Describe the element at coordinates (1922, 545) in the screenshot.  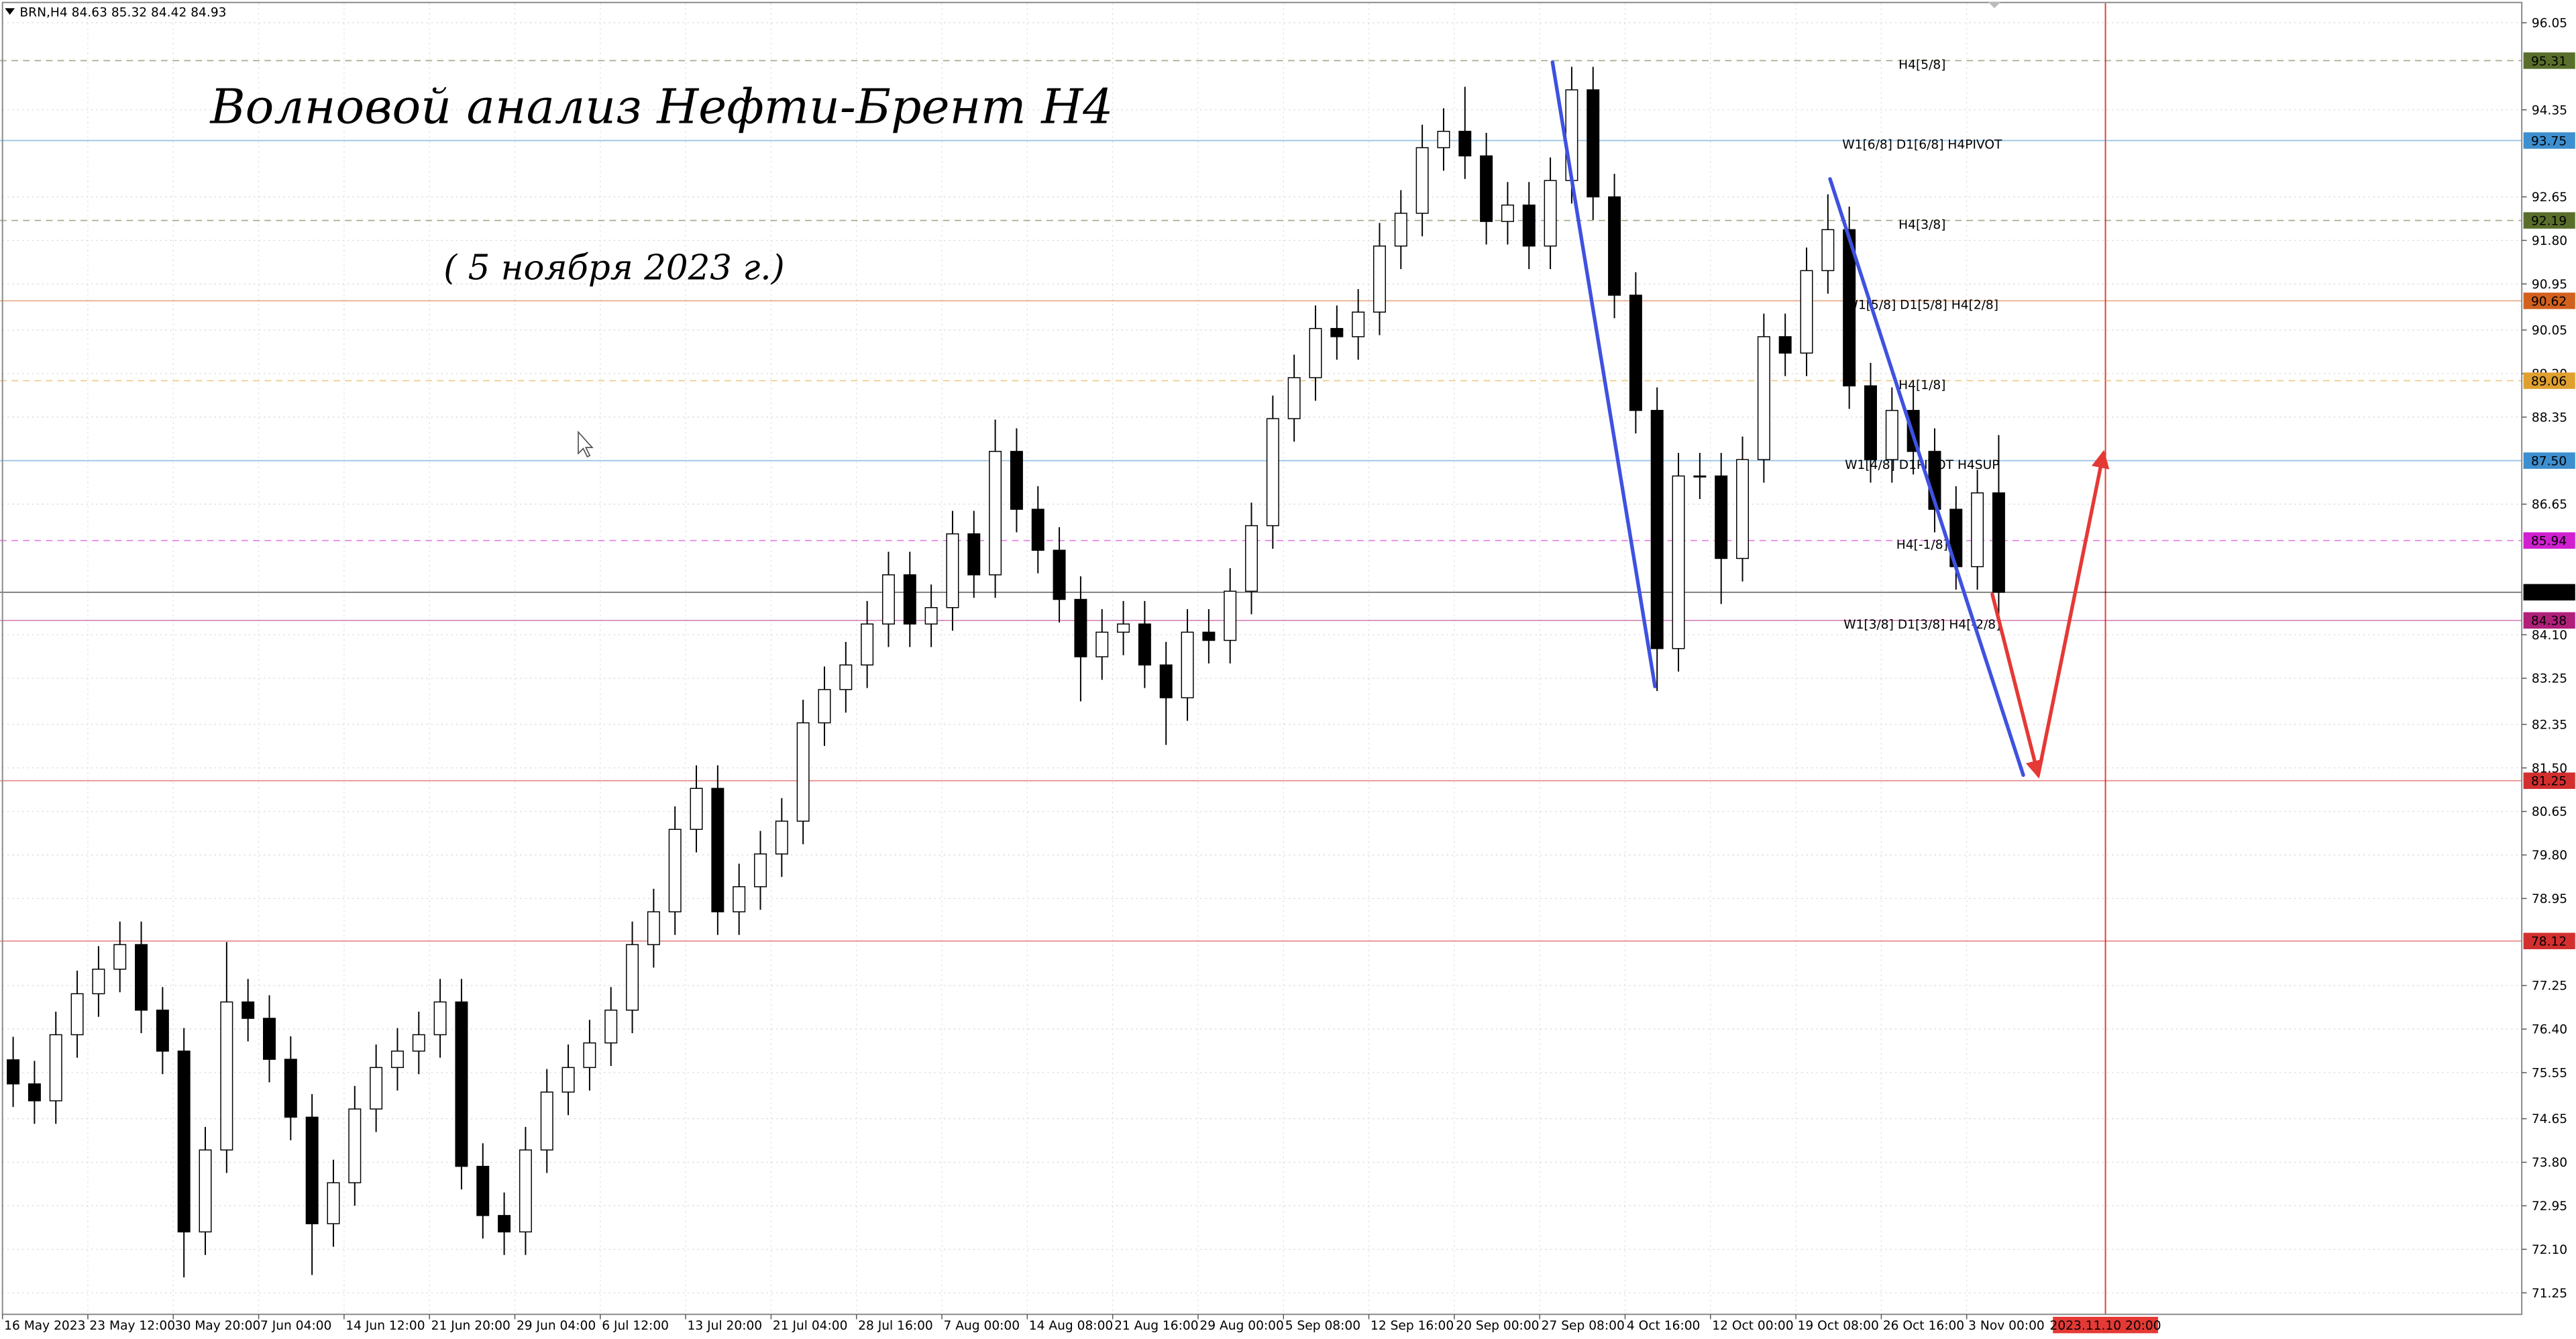
I see `level-label: H4[-1/8]` at that location.